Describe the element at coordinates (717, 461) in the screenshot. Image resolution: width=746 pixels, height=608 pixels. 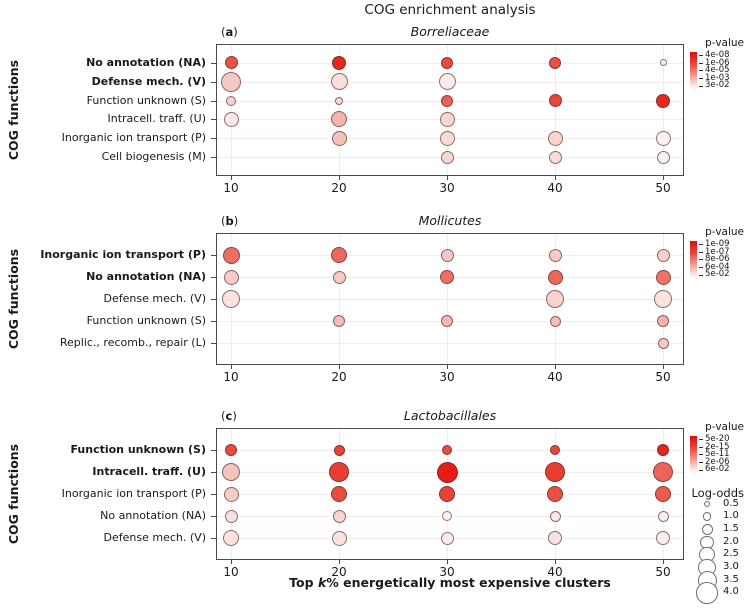
I see `pvalue-tick-label: 2e-06` at that location.